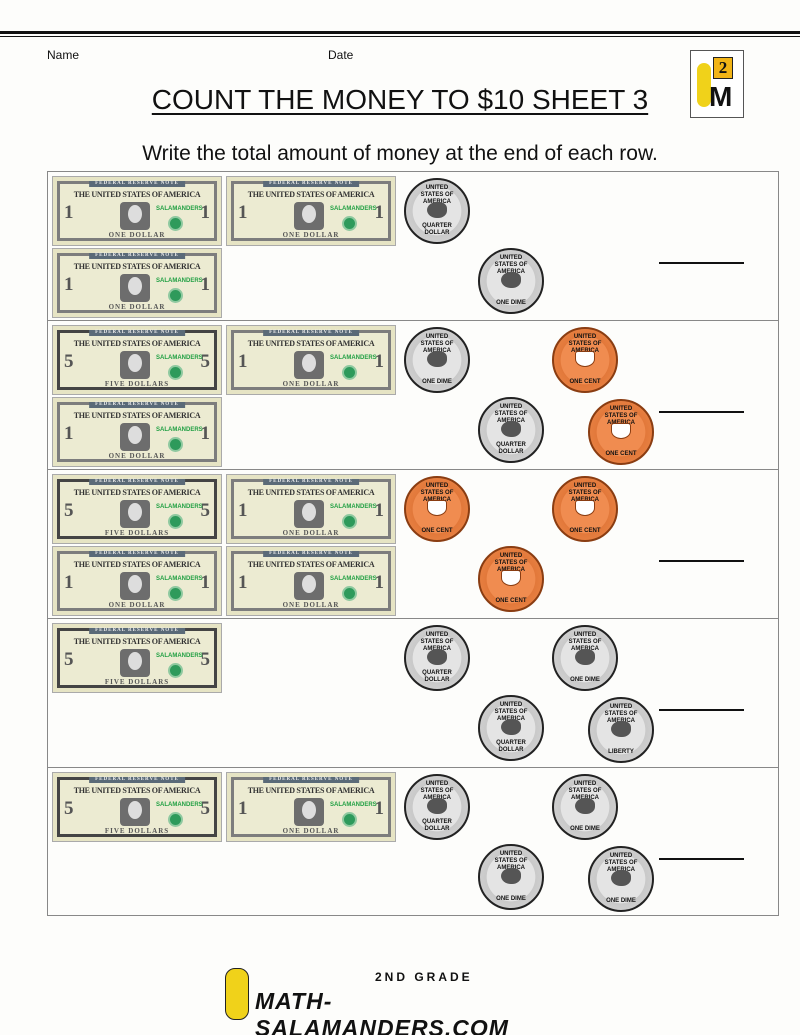 The height and width of the screenshot is (1035, 800). What do you see at coordinates (424, 977) in the screenshot?
I see `footer-grade: 2ND GRADE` at bounding box center [424, 977].